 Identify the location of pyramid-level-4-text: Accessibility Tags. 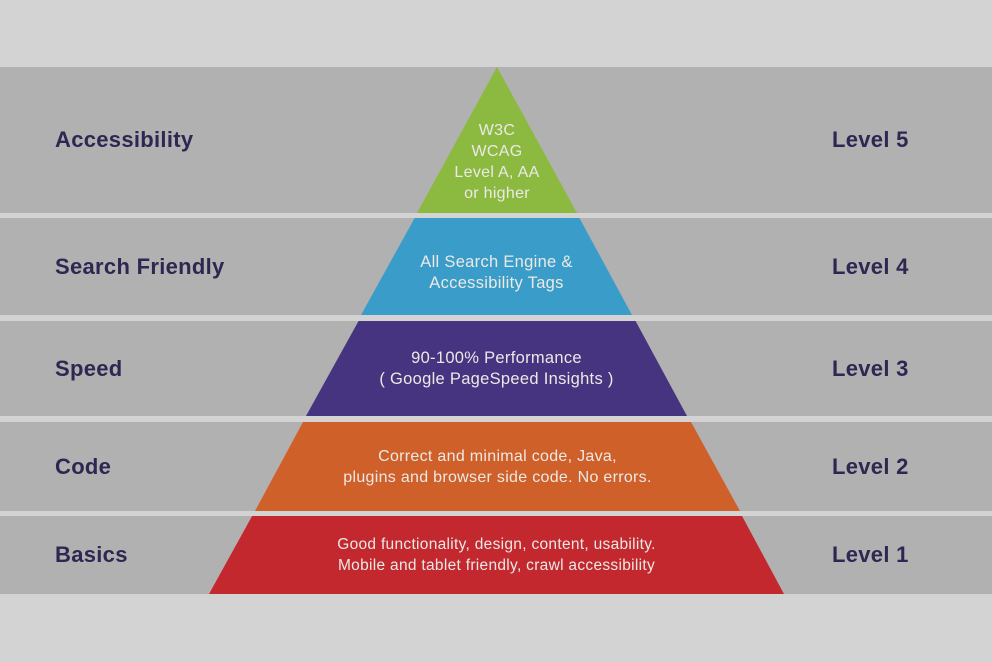
(496, 282).